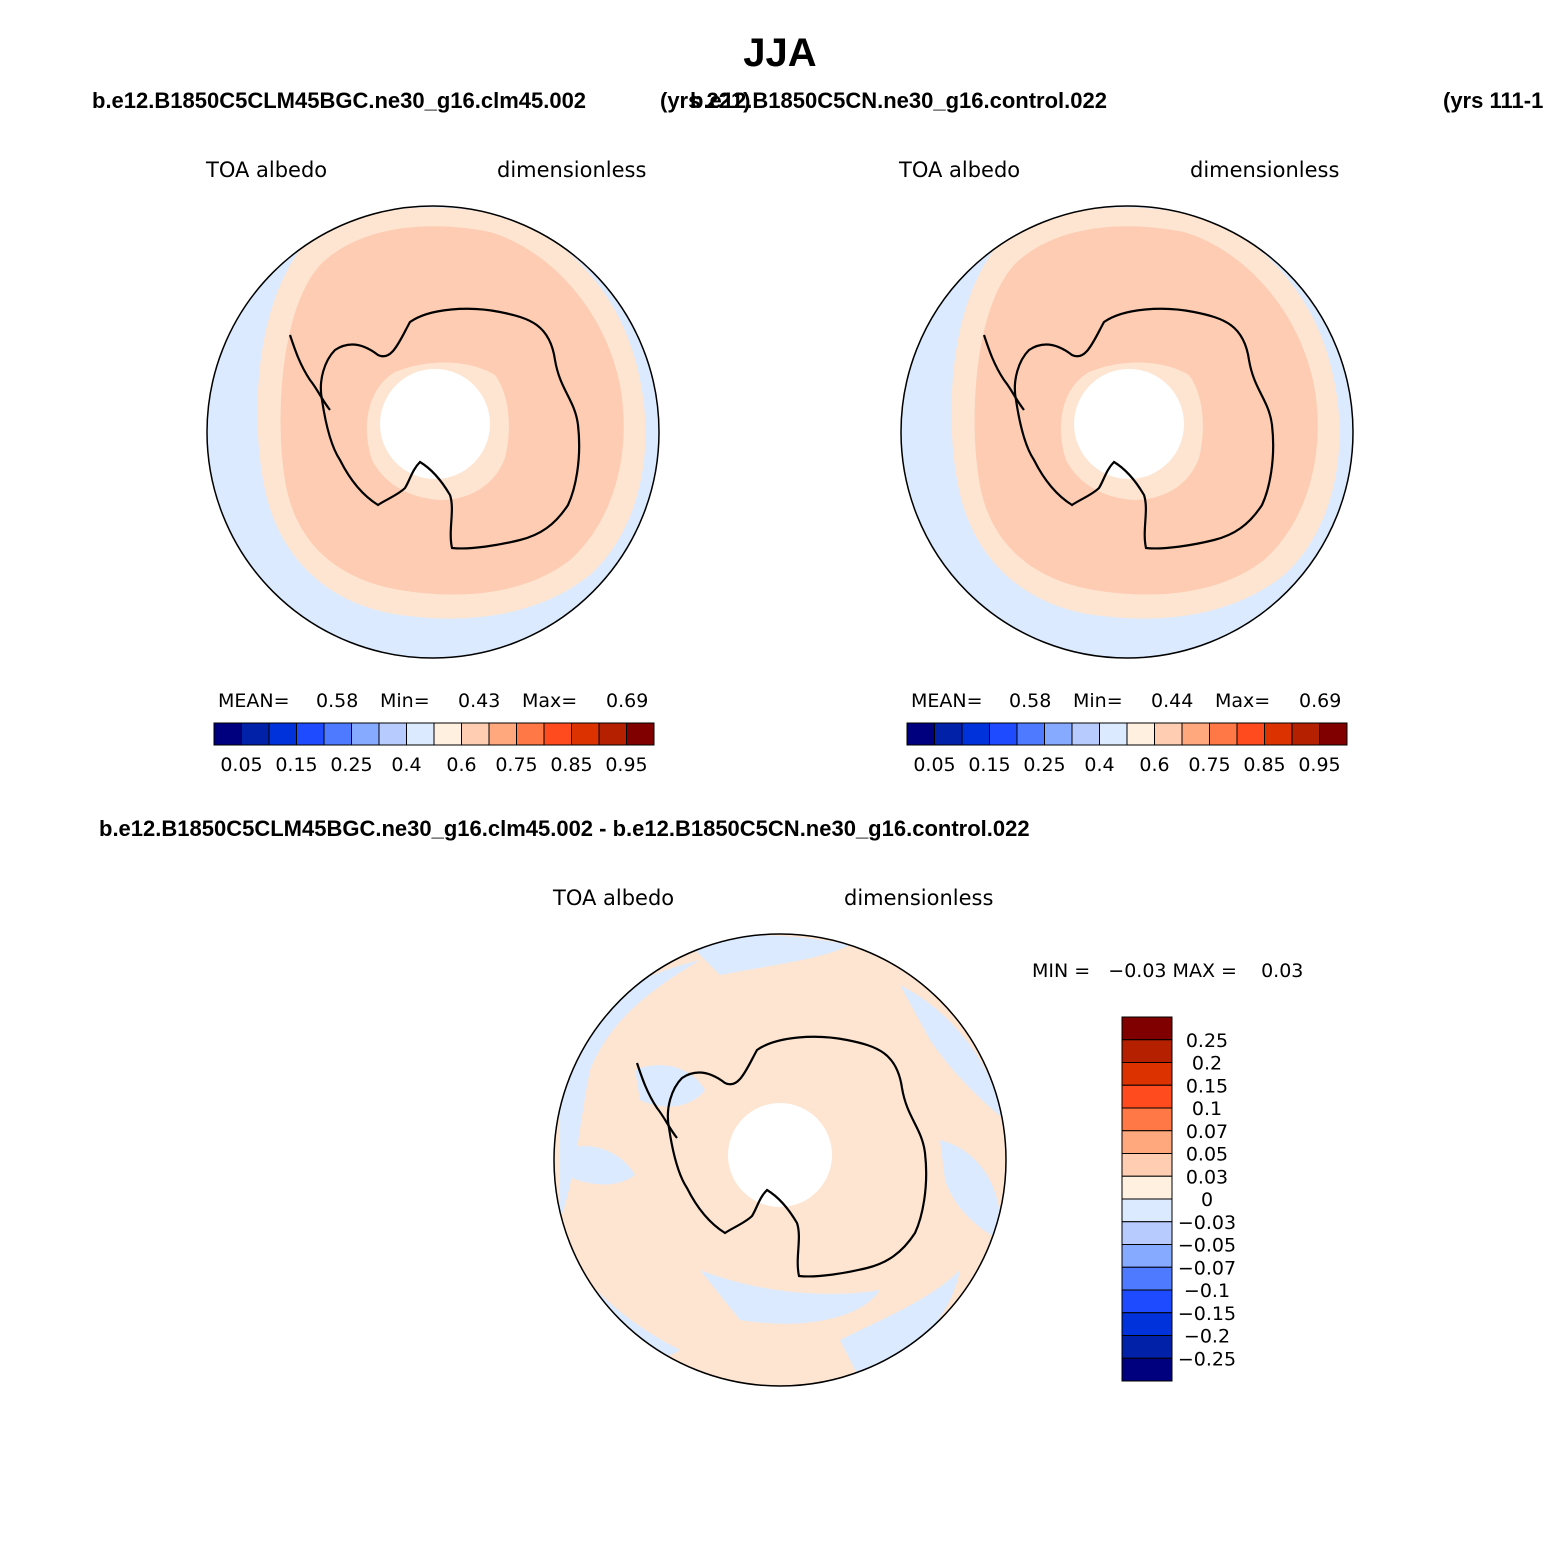 This screenshot has width=1561, height=1561. I want to click on top-right-case-title: b.e12.B1850C5CN.ne30_g16.control.022, so click(898, 100).